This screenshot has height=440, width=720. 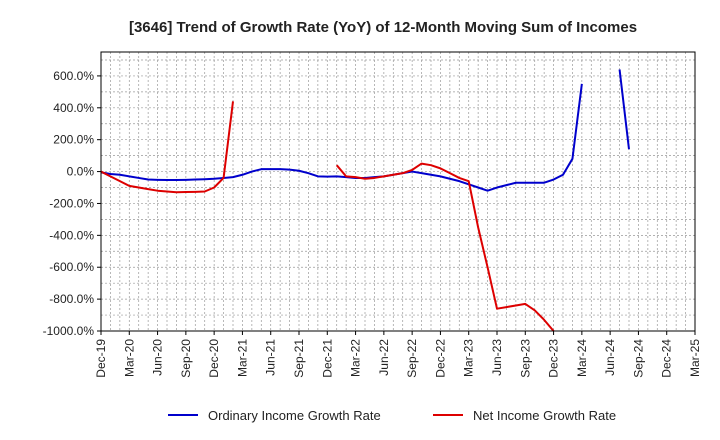 What do you see at coordinates (294, 415) in the screenshot?
I see `legend-label: Ordinary Income Growth Rate` at bounding box center [294, 415].